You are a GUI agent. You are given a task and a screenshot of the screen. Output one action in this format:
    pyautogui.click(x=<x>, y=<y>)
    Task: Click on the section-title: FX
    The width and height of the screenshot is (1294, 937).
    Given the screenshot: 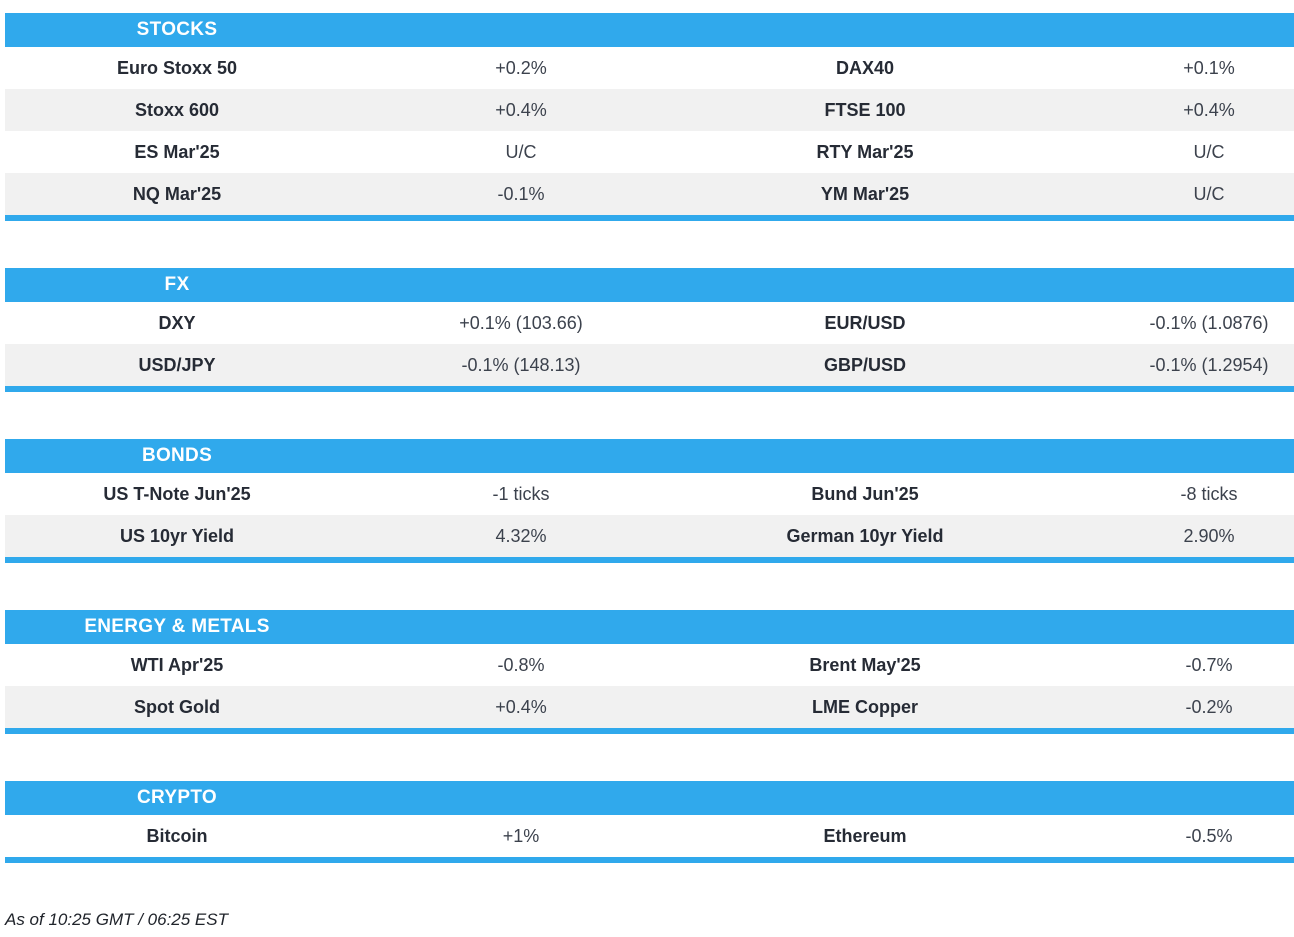 What is the action you would take?
    pyautogui.click(x=177, y=284)
    